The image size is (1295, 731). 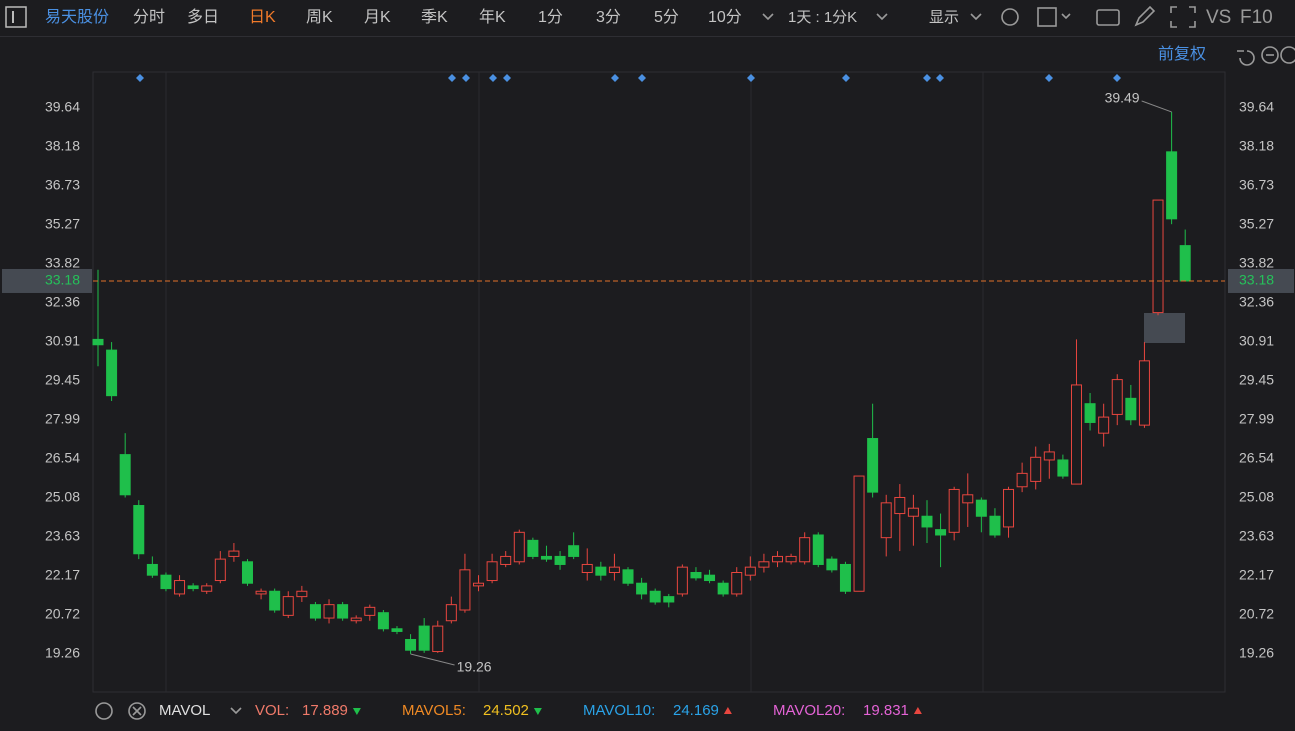 What do you see at coordinates (149, 17) in the screenshot?
I see `period-tab: 分时` at bounding box center [149, 17].